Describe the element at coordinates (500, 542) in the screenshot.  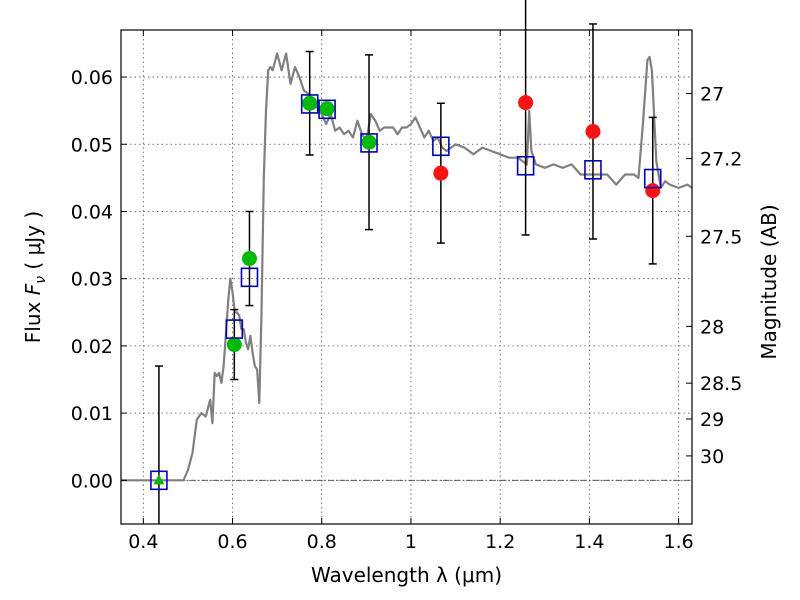
I see `x-tick-label: 1.2` at that location.